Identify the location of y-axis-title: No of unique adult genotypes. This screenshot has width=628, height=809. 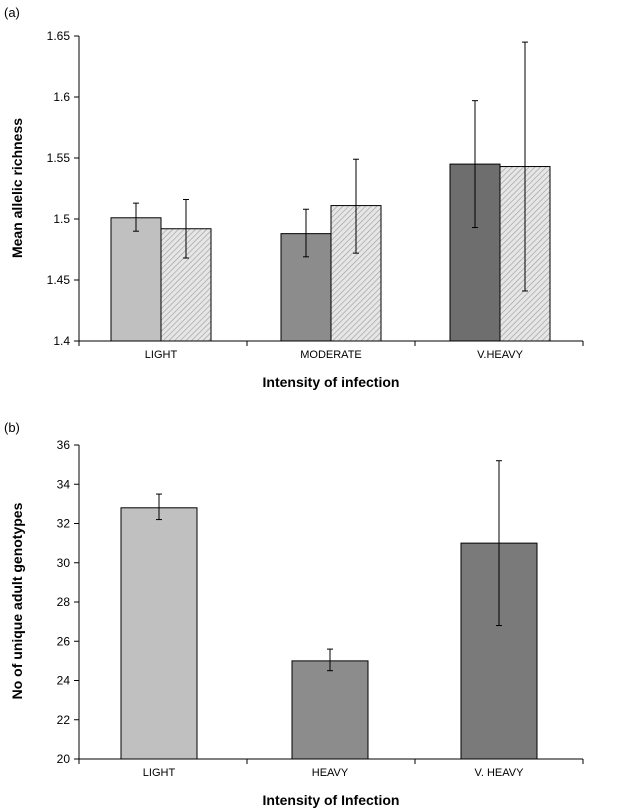
(17, 600).